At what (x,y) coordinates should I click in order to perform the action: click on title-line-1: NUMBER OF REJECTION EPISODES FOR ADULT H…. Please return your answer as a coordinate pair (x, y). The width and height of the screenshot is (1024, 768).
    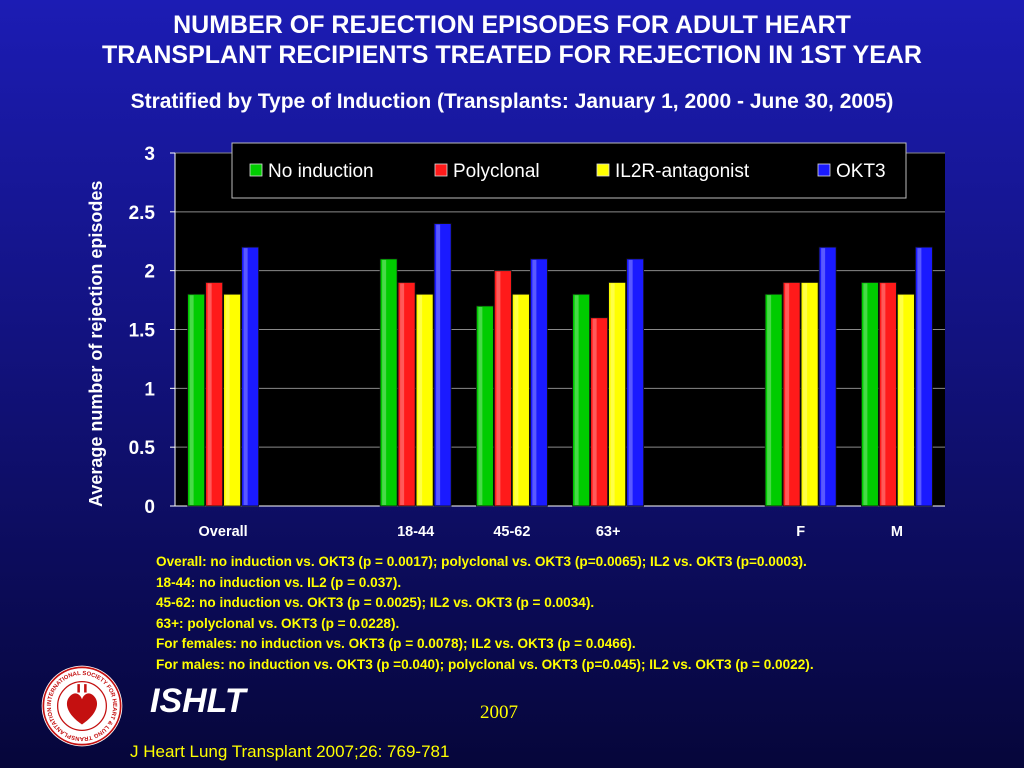
    Looking at the image, I should click on (512, 25).